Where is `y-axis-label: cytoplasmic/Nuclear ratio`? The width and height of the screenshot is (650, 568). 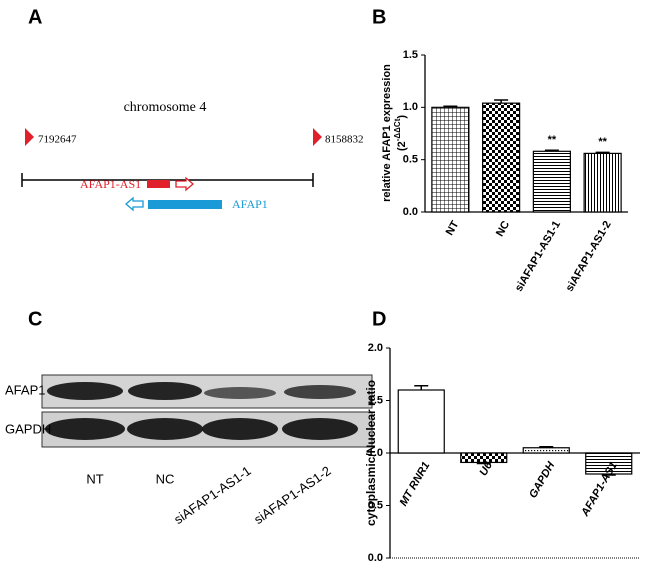
y-axis-label: cytoplasmic/Nuclear ratio is located at coordinates (371, 453).